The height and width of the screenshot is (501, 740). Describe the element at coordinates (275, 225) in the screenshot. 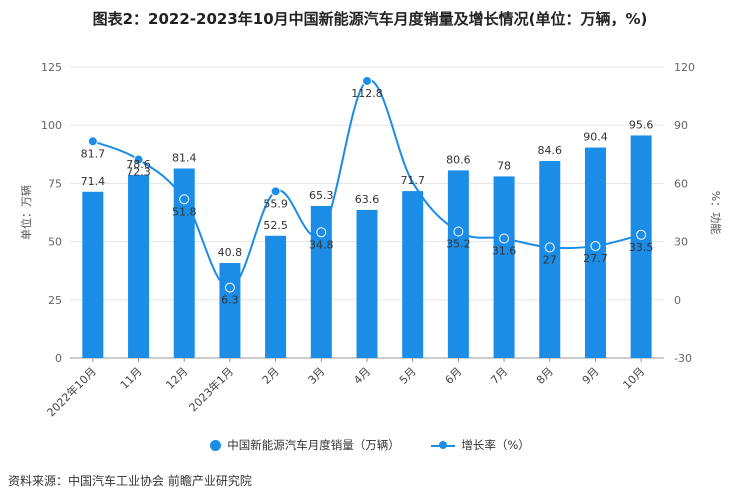

I see `bar-data-label: 52.5` at that location.